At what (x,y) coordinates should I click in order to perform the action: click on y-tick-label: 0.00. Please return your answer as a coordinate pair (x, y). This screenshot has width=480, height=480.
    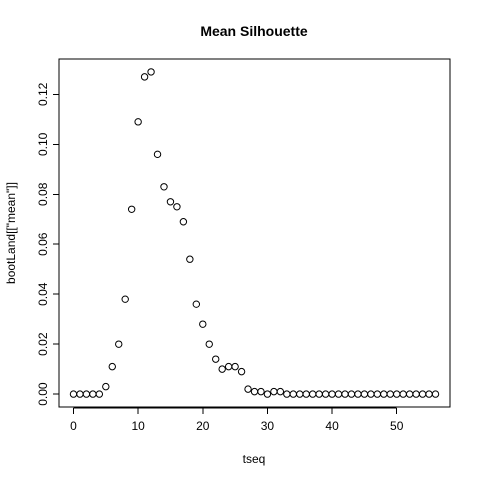
    Looking at the image, I should click on (43, 394).